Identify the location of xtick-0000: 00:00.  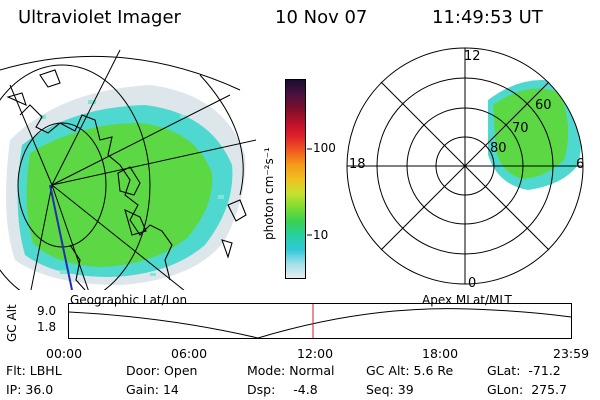
(64, 353).